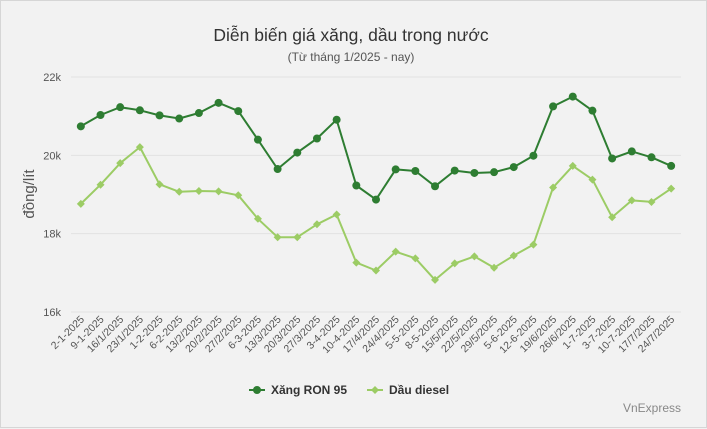 This screenshot has width=707, height=429. I want to click on y-axis-label: đồng/lít, so click(29, 194).